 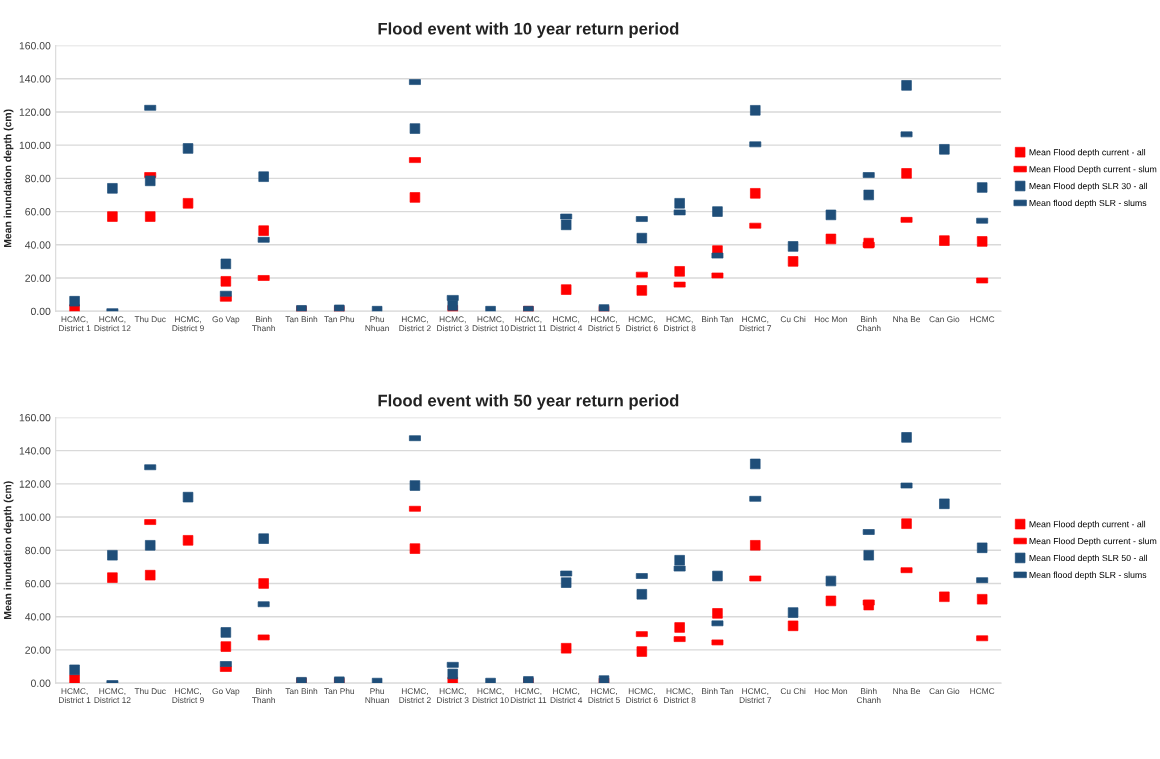 What do you see at coordinates (528, 30) in the screenshot?
I see `chart-title: Flood event with 10 year return period` at bounding box center [528, 30].